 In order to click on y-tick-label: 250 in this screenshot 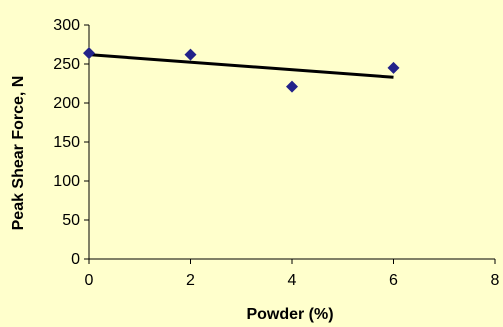, I will do `click(66, 64)`.